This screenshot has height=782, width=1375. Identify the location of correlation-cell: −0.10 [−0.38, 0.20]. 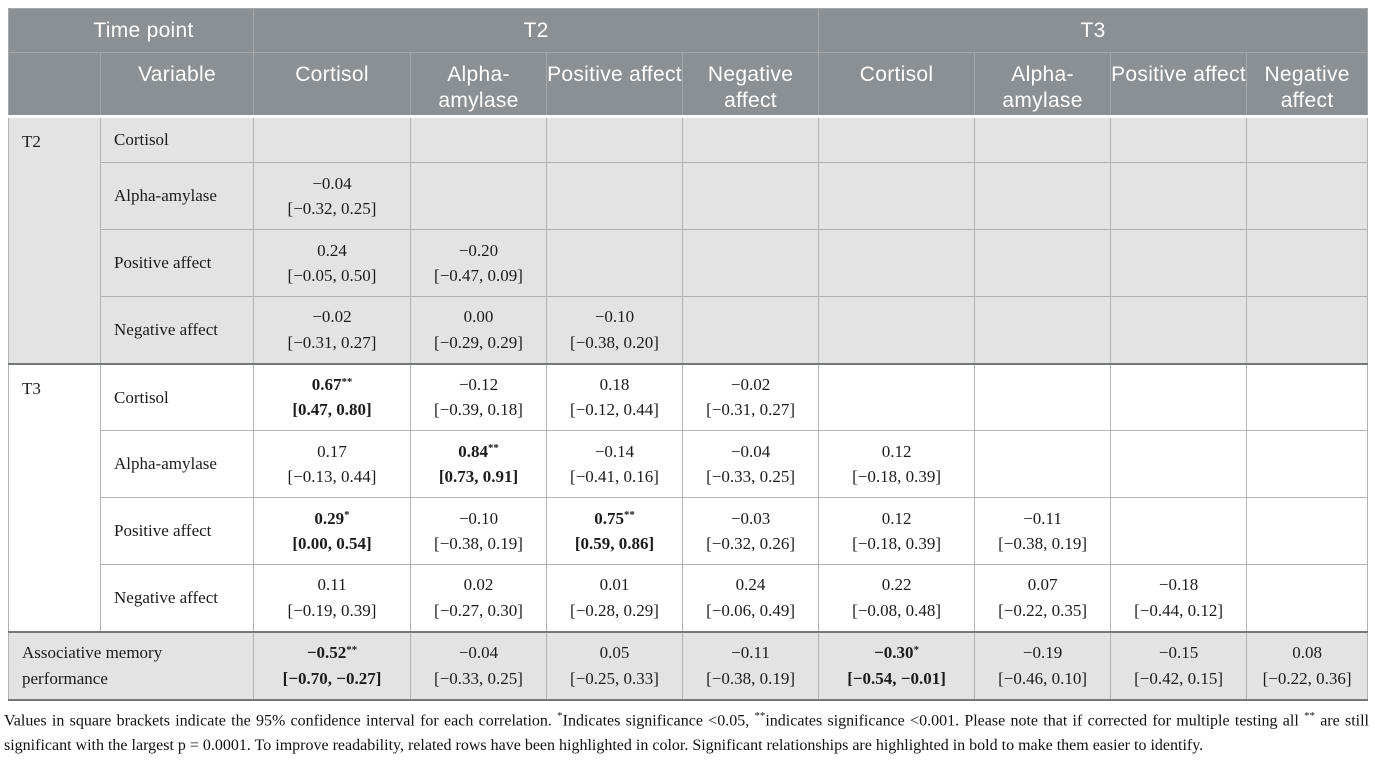
(615, 330).